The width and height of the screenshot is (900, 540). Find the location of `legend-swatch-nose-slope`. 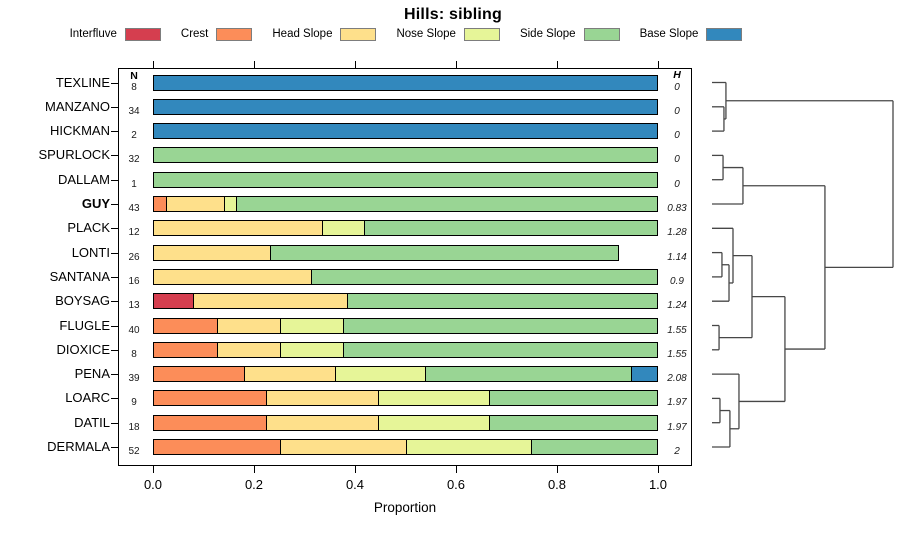

legend-swatch-nose-slope is located at coordinates (481, 34).